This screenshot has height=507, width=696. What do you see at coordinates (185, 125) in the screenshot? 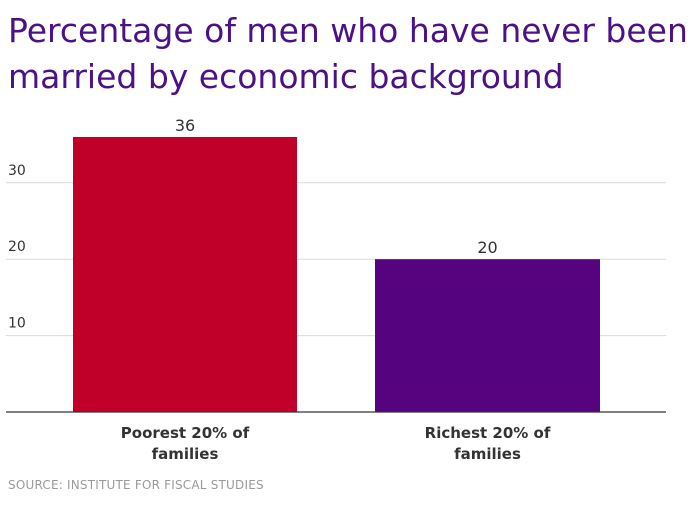
I see `data-label: 36` at bounding box center [185, 125].